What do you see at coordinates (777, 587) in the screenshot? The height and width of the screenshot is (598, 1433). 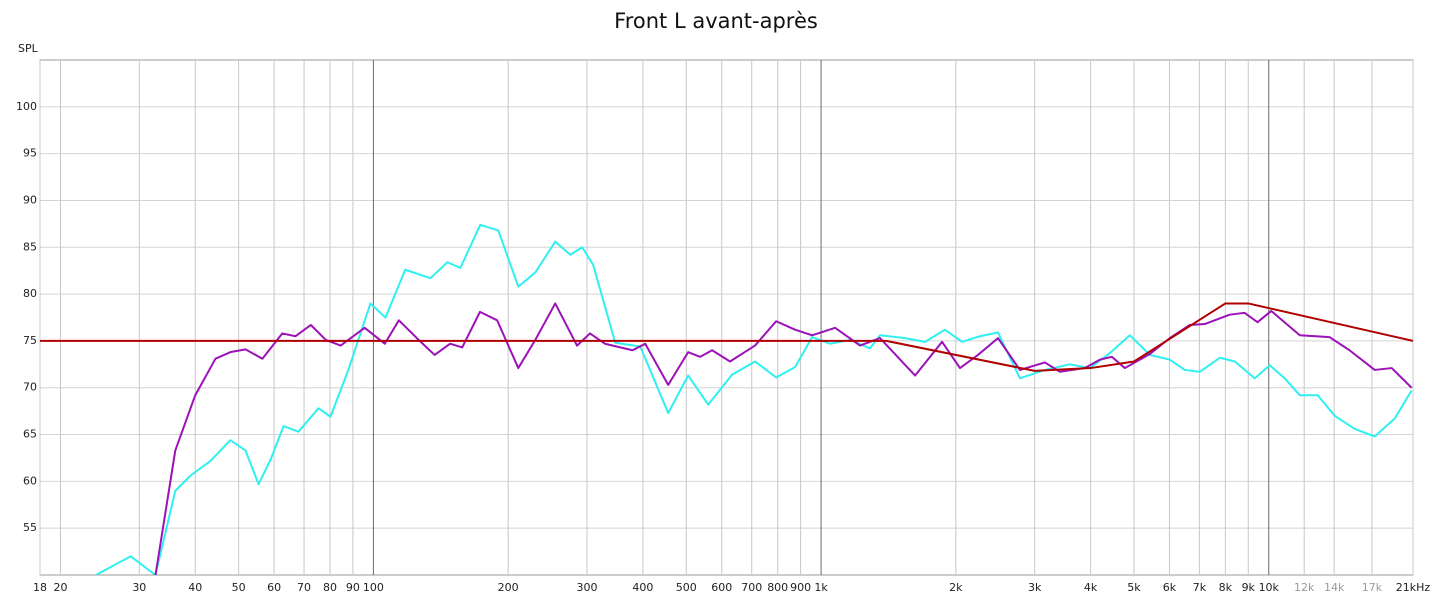 I see `x-tick-label: 800` at bounding box center [777, 587].